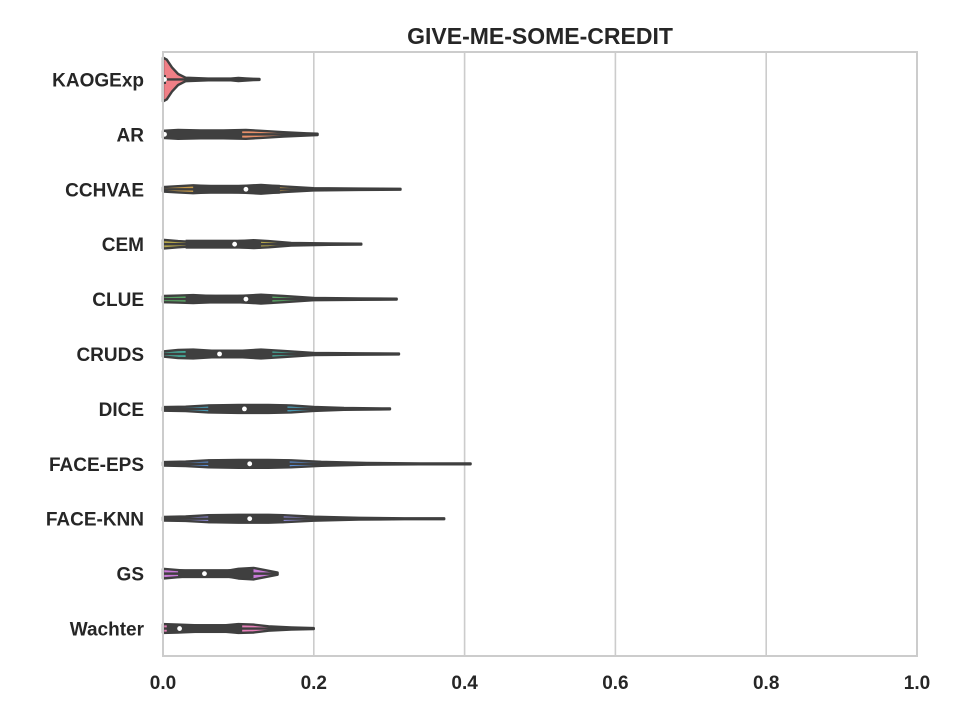  I want to click on y-tick-label: Wachter, so click(107, 630).